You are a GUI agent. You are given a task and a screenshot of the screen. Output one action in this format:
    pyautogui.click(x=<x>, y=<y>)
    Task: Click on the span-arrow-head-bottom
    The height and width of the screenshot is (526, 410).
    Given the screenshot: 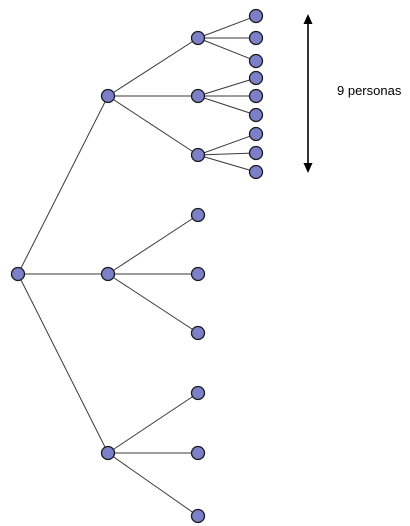 What is the action you would take?
    pyautogui.click(x=308, y=168)
    